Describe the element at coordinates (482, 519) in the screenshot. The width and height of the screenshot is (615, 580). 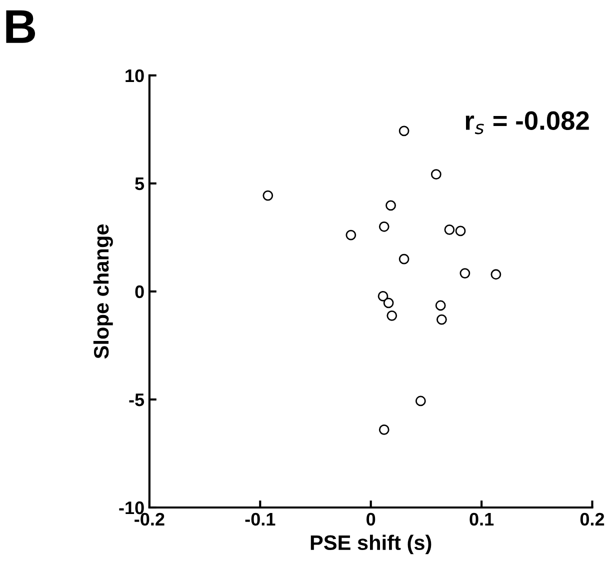
I see `x-tick-label: 0.1` at that location.